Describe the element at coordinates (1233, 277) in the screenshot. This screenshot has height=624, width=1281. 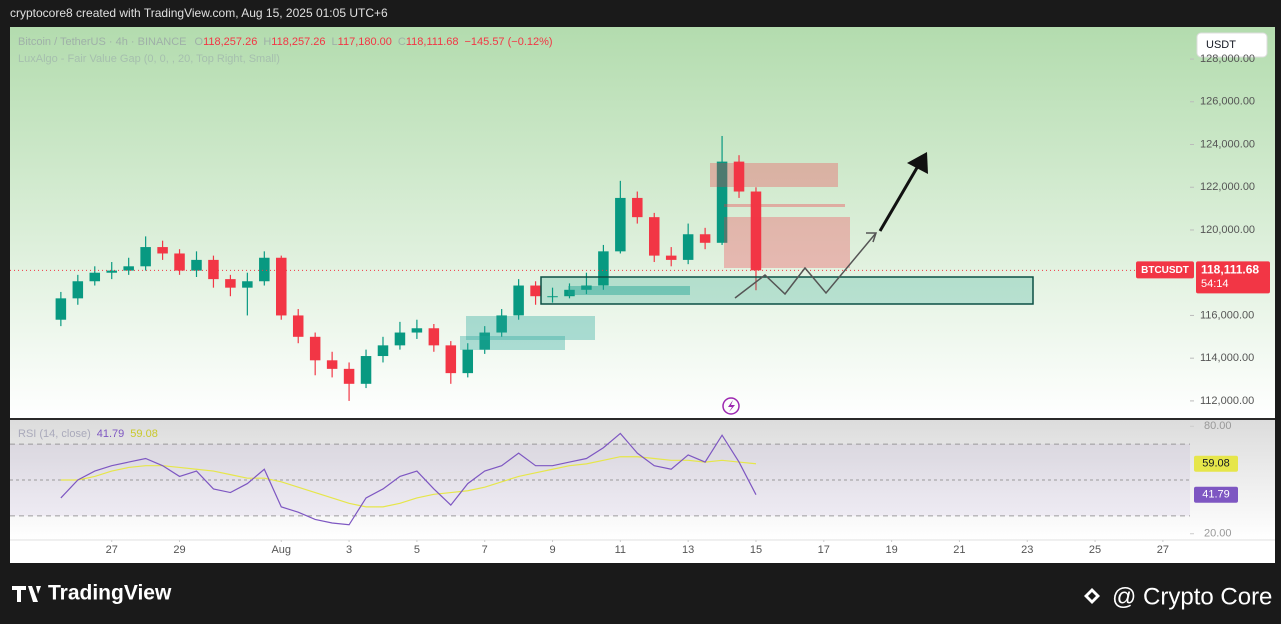
I see `price-tag` at that location.